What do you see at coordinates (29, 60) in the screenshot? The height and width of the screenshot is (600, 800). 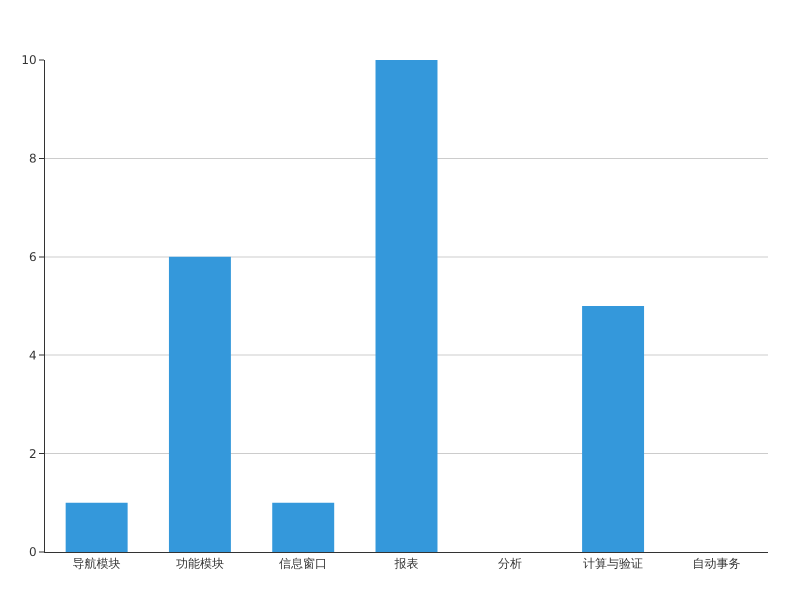 I see `y-tick-label: 10` at bounding box center [29, 60].